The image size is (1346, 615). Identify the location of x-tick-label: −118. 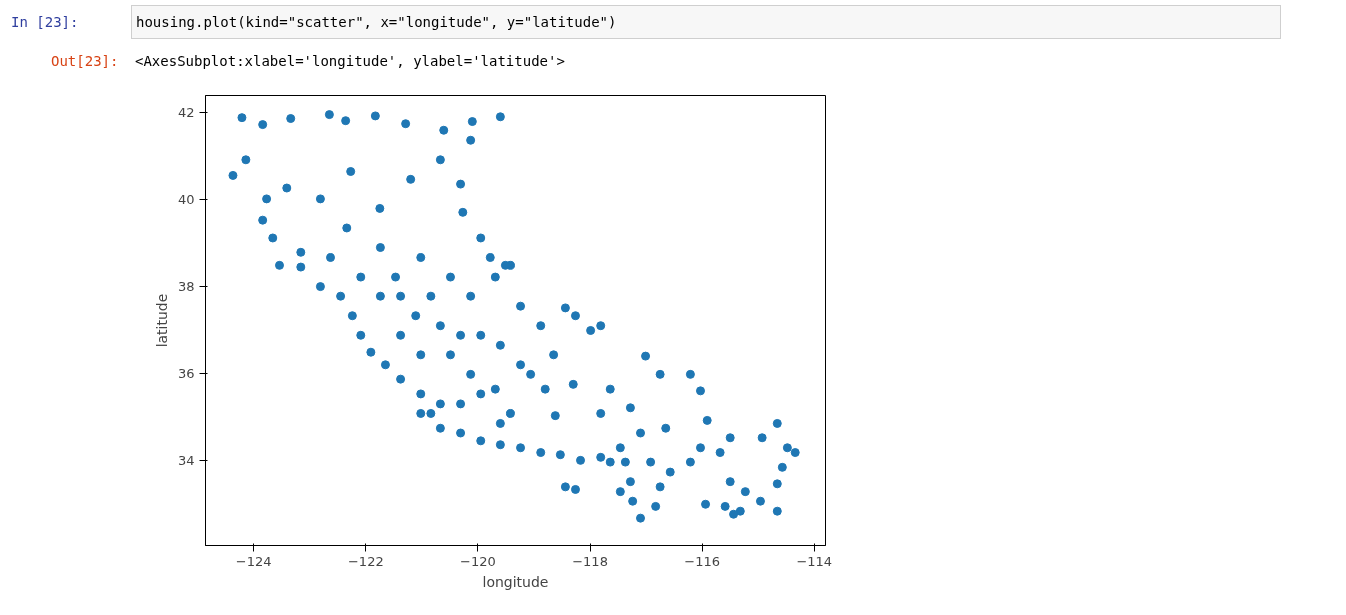
(590, 561).